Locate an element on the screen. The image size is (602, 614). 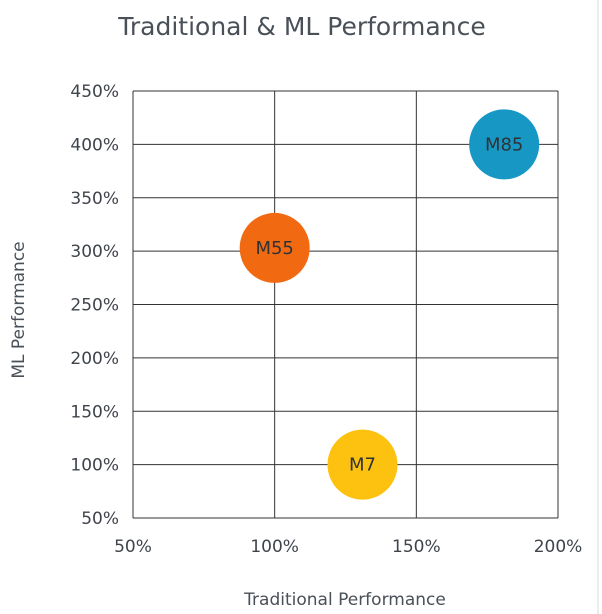
x-tick-label: 200% is located at coordinates (558, 547).